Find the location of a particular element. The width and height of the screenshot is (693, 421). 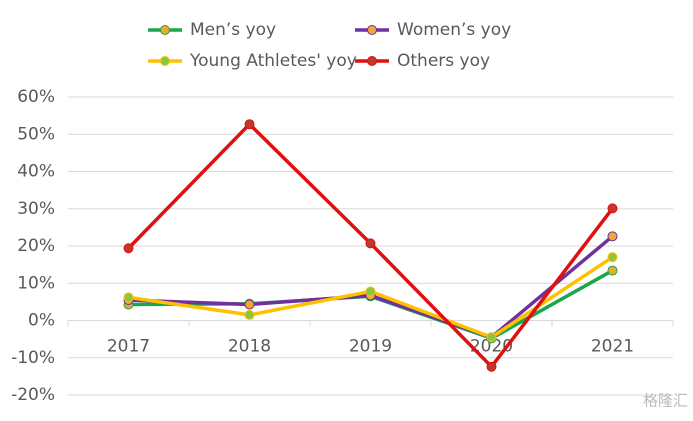

legend-label: Men’s yoy is located at coordinates (233, 30).